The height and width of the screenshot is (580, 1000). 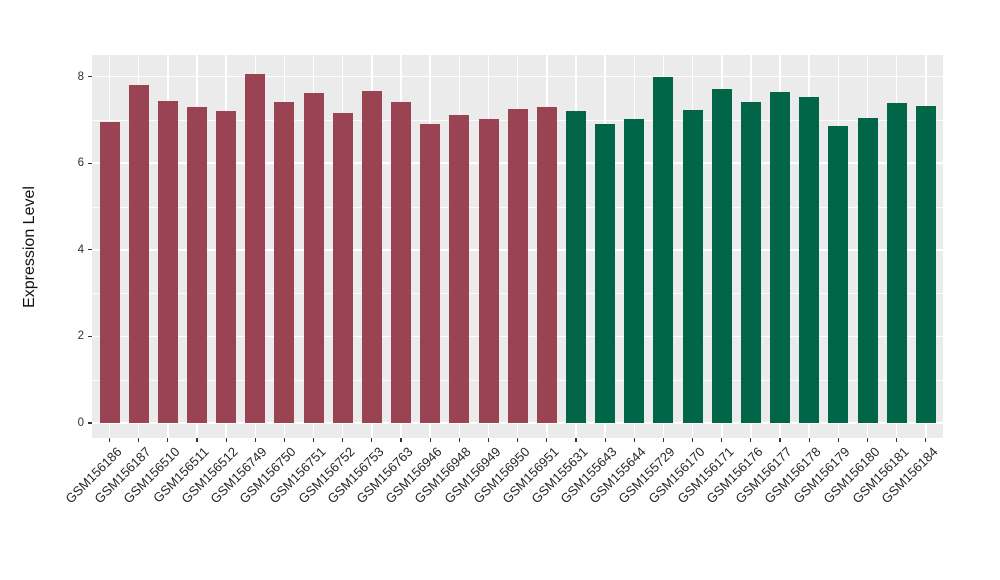 I want to click on bar-GSM156749, so click(x=255, y=248).